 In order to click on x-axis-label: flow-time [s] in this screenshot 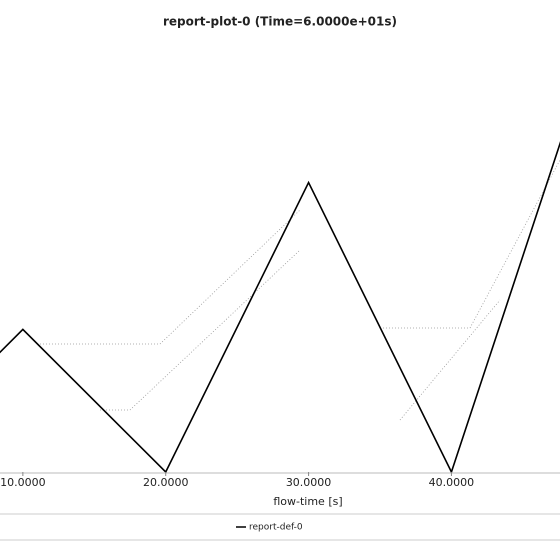, I will do `click(307, 501)`.